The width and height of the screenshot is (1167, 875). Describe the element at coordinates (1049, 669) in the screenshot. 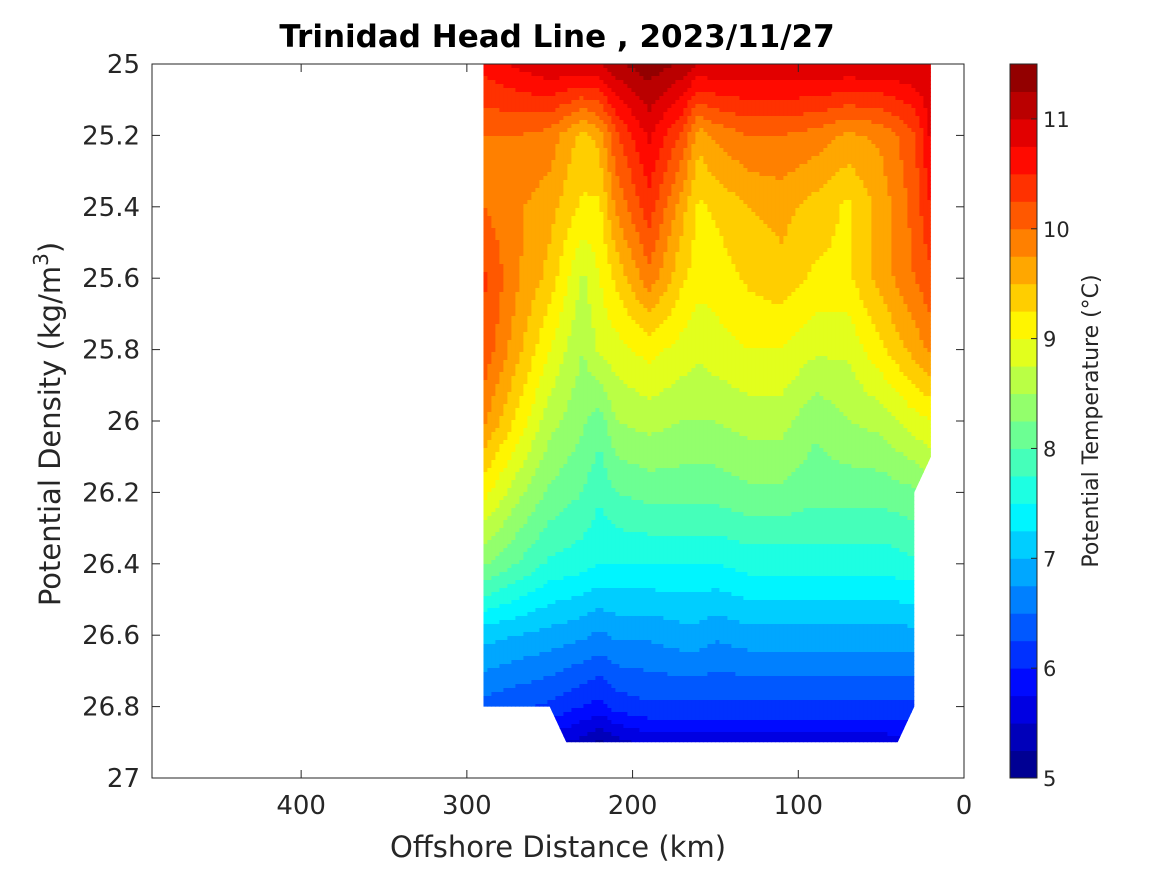

I see `colorbar-tick-label: 6` at that location.